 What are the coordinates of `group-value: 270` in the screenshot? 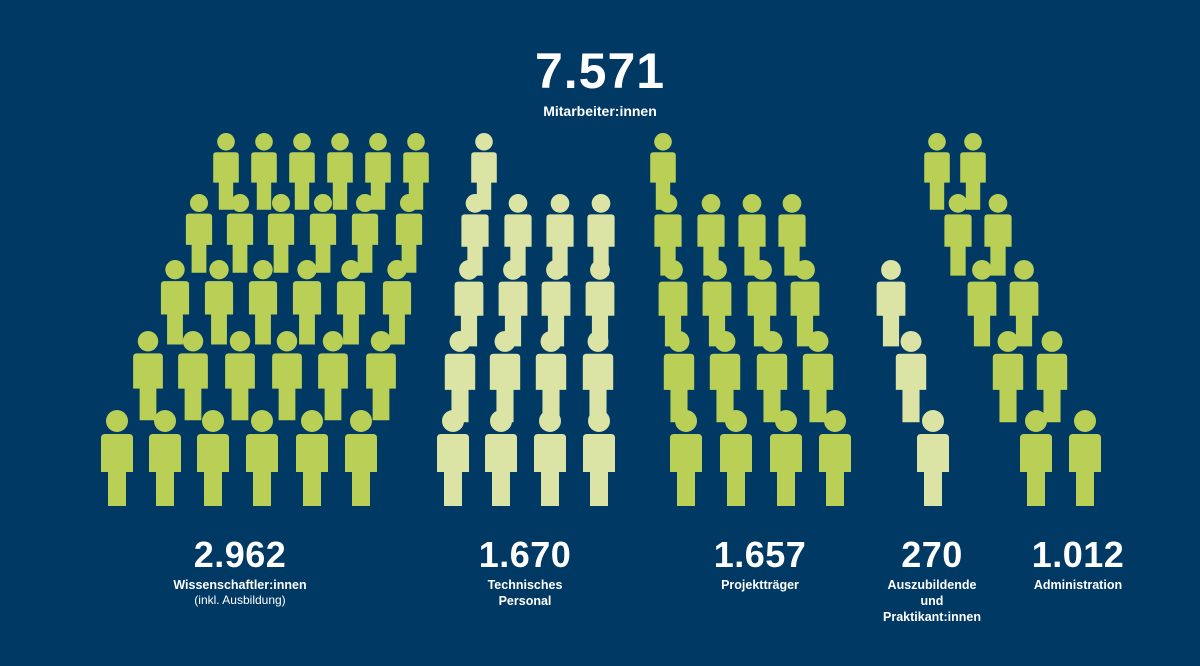 It's located at (932, 554).